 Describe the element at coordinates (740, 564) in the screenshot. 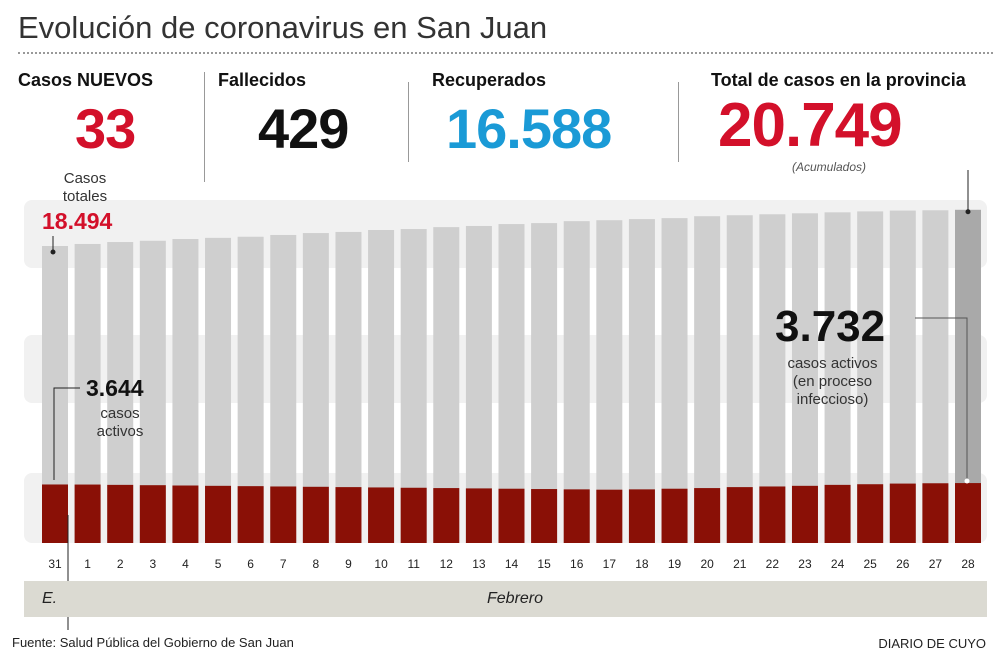

I see `tick-label: 21` at that location.